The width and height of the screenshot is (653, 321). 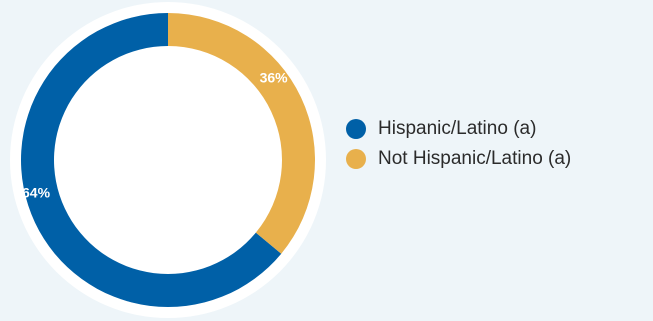 I want to click on legend-item-hispanic-latino: Hispanic/Latino (a), so click(x=458, y=129).